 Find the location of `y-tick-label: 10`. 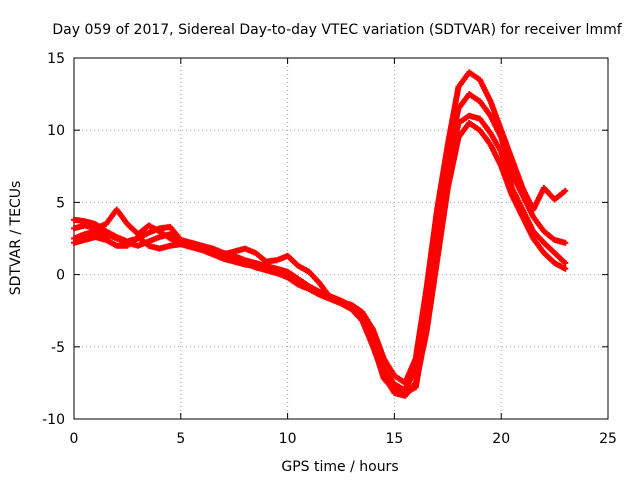

y-tick-label: 10 is located at coordinates (56, 131).